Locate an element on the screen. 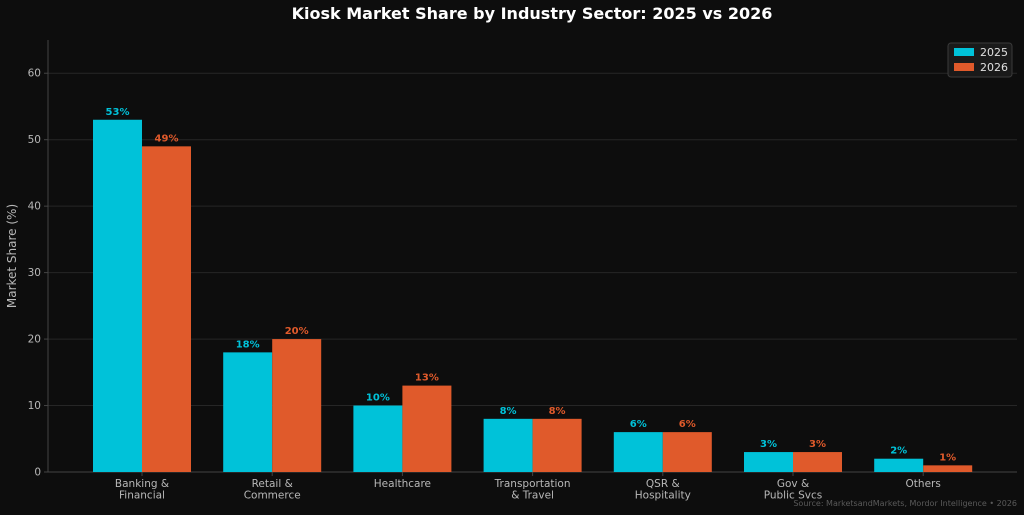 This screenshot has height=515, width=1024. data-label: 2% is located at coordinates (898, 451).